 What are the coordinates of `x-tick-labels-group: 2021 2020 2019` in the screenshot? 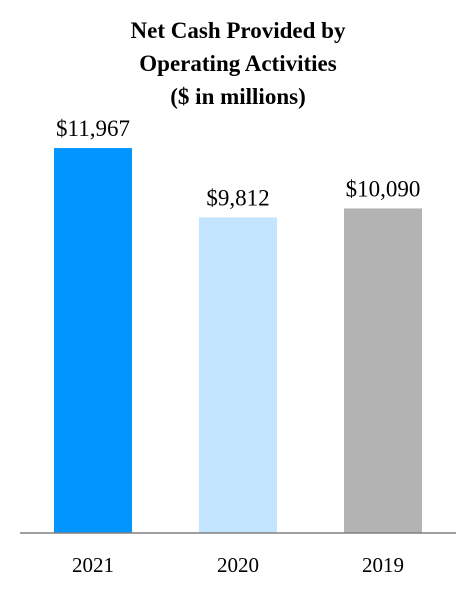 It's located at (238, 565).